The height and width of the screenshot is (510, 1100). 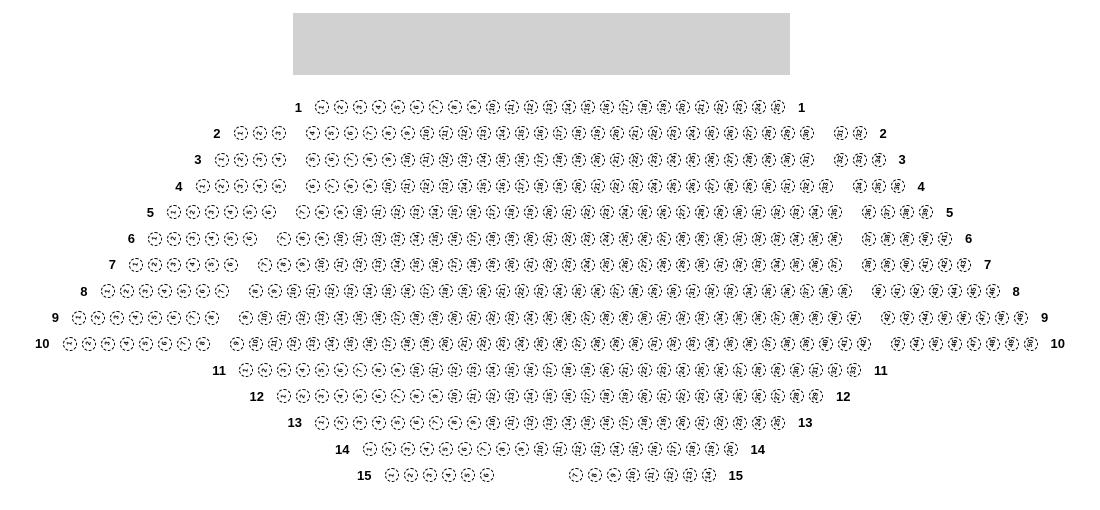 I want to click on seat: 46, so click(x=964, y=317).